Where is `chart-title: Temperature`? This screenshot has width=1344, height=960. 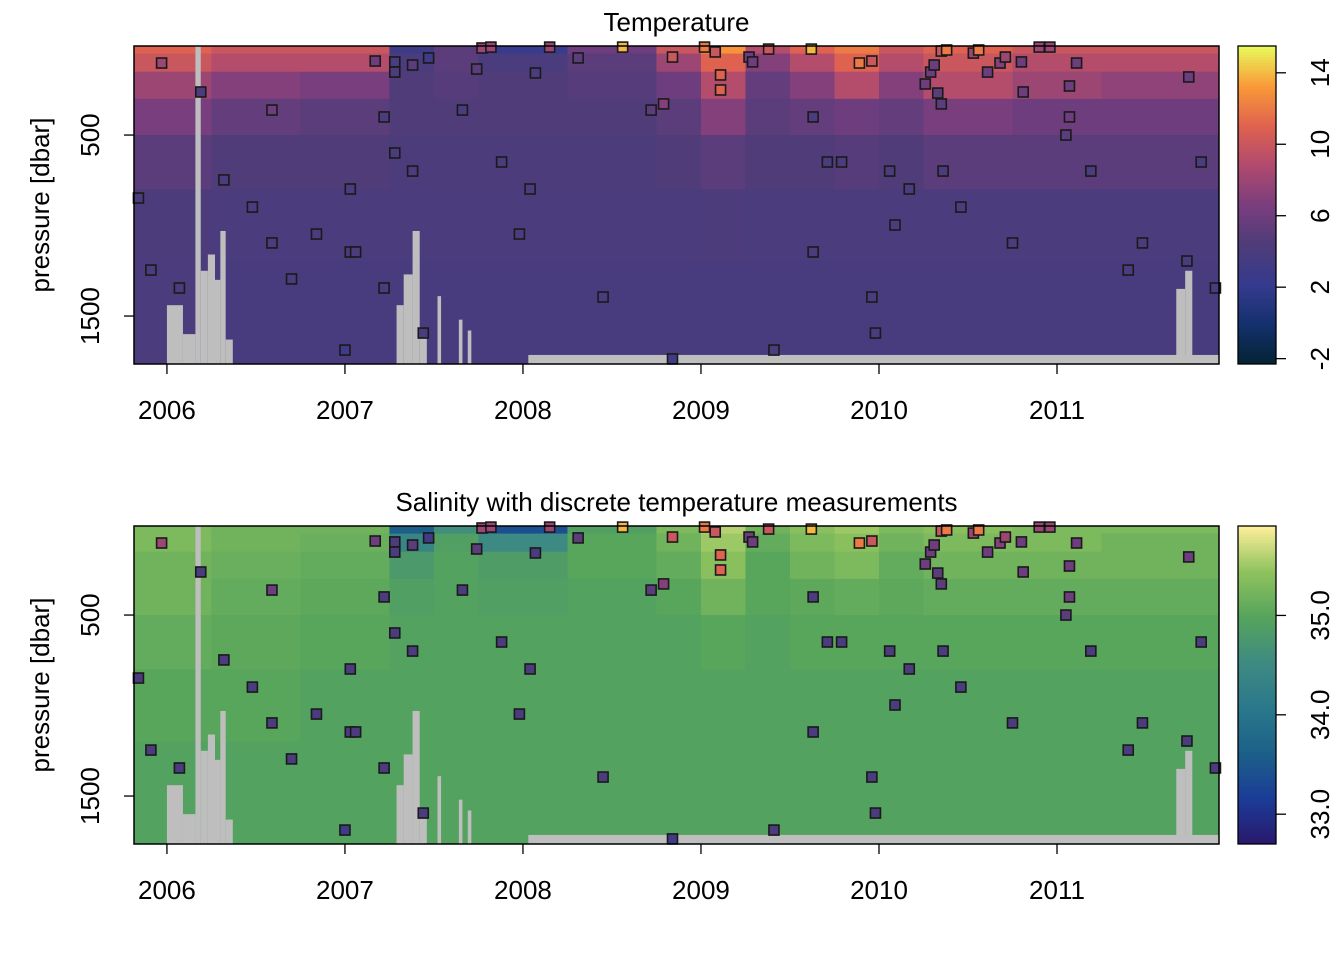
chart-title: Temperature is located at coordinates (677, 22).